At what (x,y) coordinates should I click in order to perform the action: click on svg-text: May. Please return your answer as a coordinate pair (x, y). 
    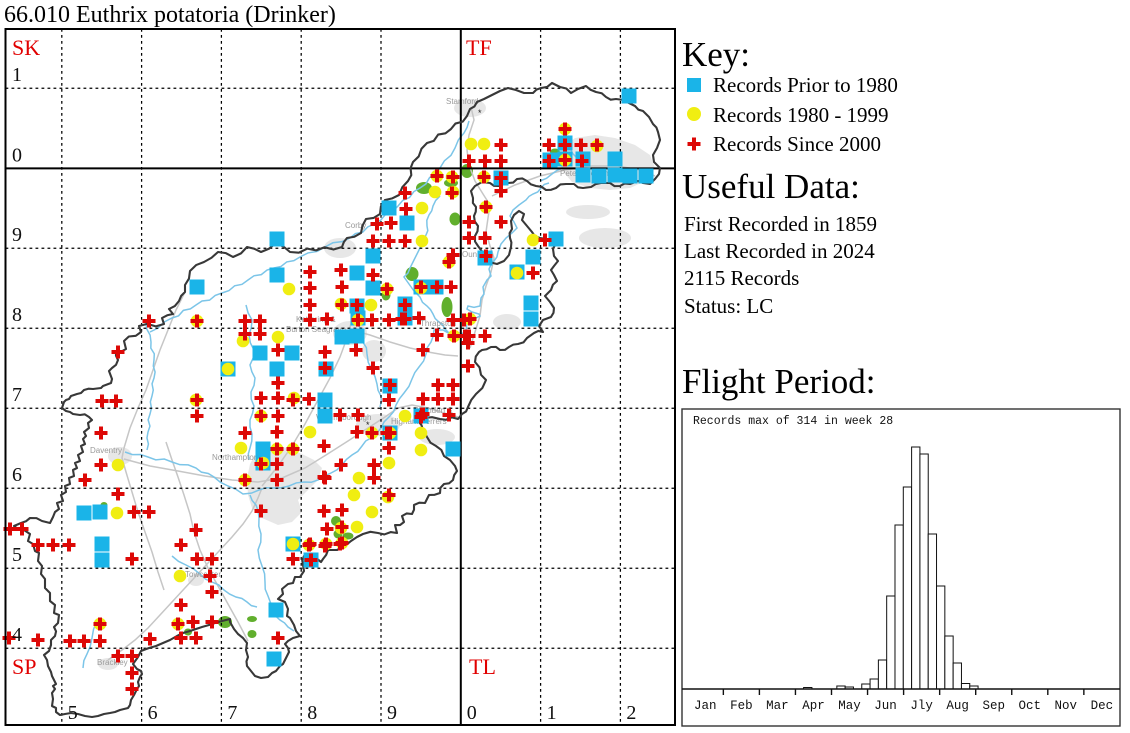
    Looking at the image, I should click on (849, 706).